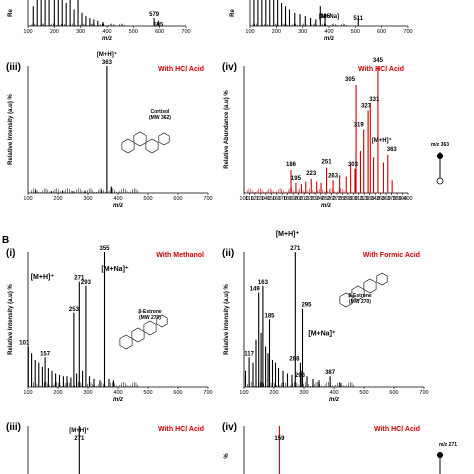 The height and width of the screenshot is (474, 474). Describe the element at coordinates (105, 448) in the screenshot. I see `chart-b-iii: (iii) With HCl Acid [M+H]⁺ 271` at that location.